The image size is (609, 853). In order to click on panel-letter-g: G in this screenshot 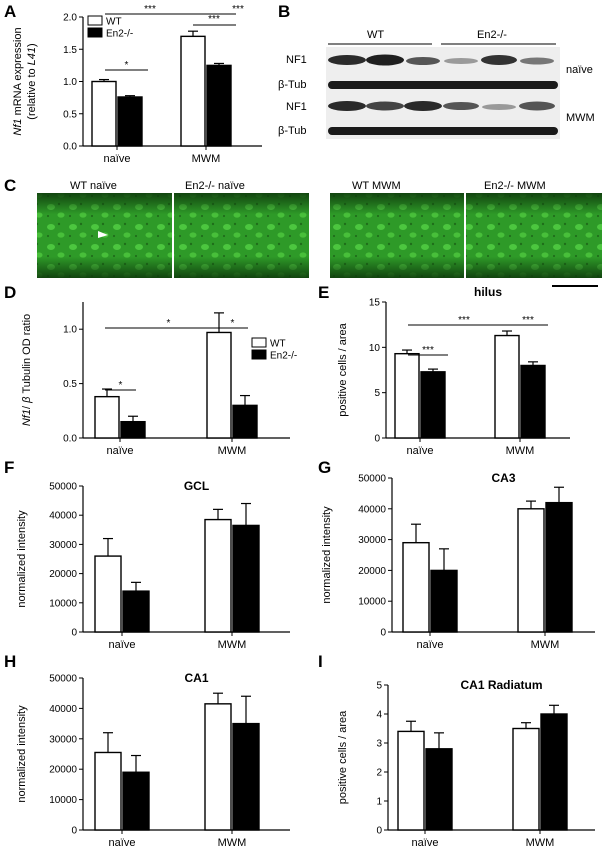, I will do `click(324, 467)`.